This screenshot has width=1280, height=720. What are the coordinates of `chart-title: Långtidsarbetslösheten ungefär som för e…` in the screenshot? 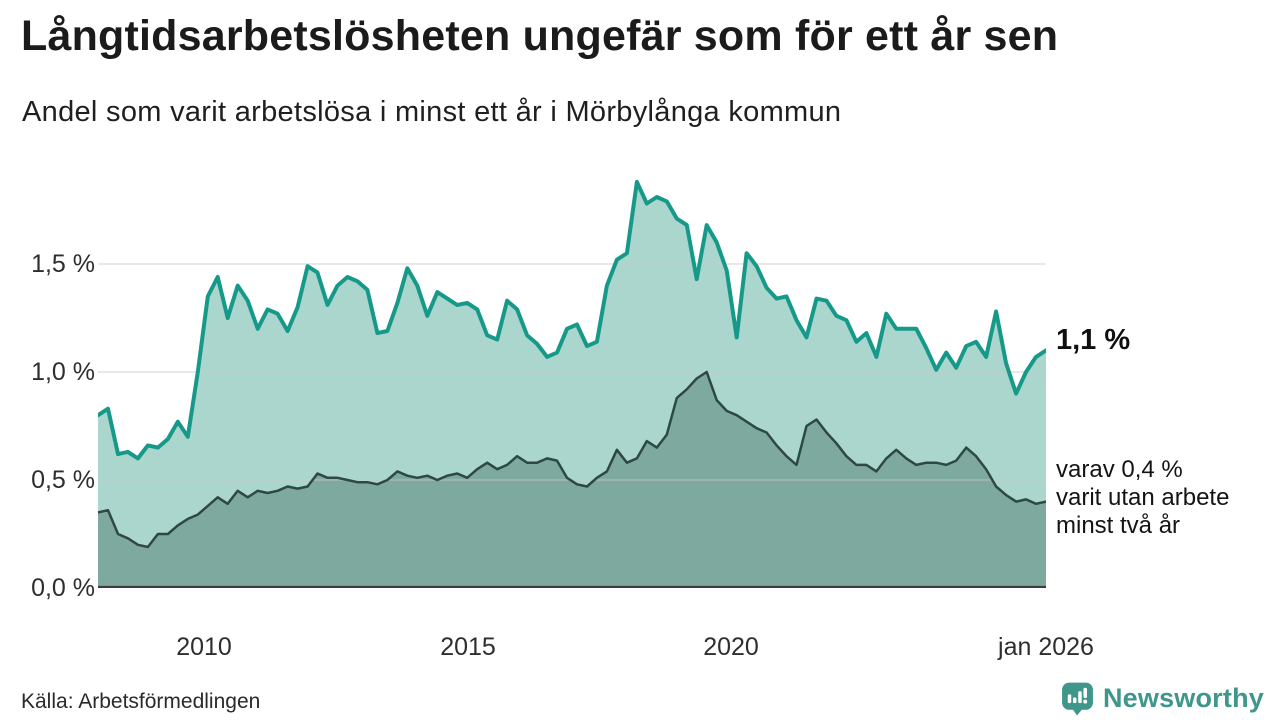 It's located at (540, 36).